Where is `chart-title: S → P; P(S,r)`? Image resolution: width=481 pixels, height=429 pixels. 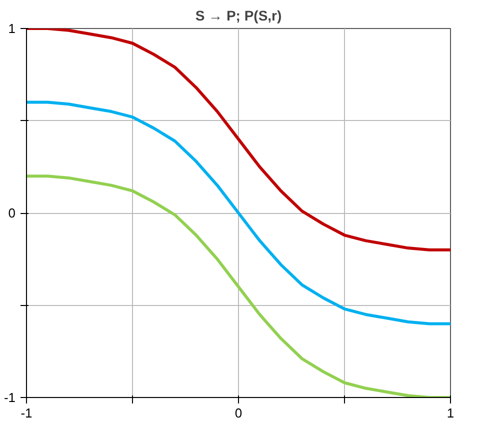
chart-title: S → P; P(S,r) is located at coordinates (238, 16).